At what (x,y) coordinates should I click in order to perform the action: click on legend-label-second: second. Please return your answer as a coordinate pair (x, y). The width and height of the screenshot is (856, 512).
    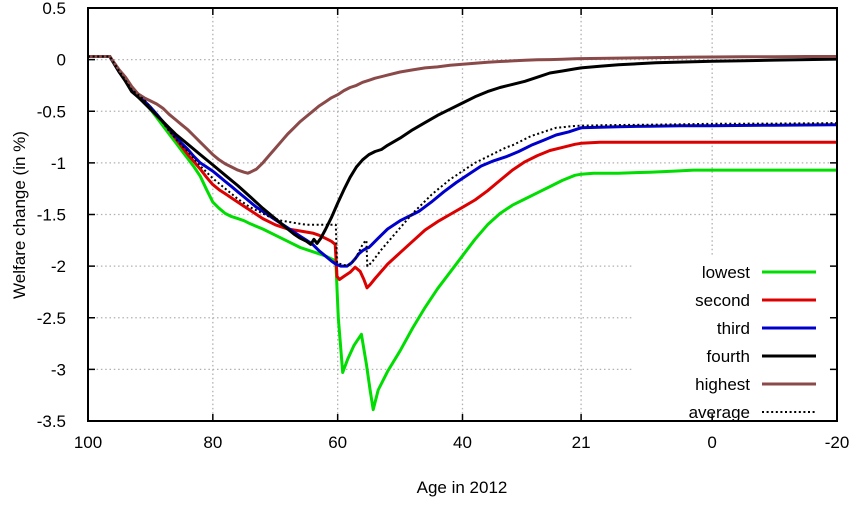
    Looking at the image, I should click on (722, 300).